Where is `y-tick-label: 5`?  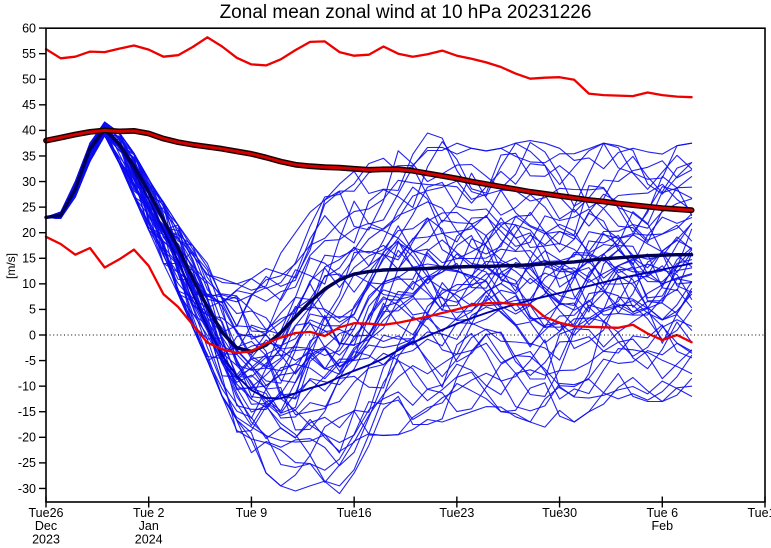 y-tick-label: 5 is located at coordinates (32, 310).